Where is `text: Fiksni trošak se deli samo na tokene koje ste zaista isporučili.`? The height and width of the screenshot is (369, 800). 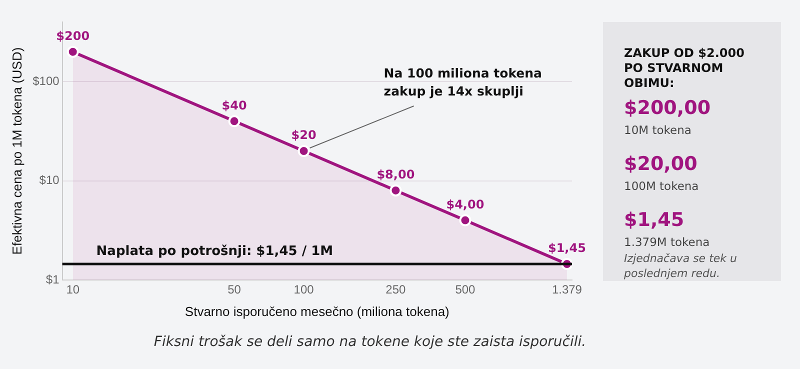
text: Fiksni trošak se deli samo na tokene koje ste zaista isporučili. is located at coordinates (370, 342).